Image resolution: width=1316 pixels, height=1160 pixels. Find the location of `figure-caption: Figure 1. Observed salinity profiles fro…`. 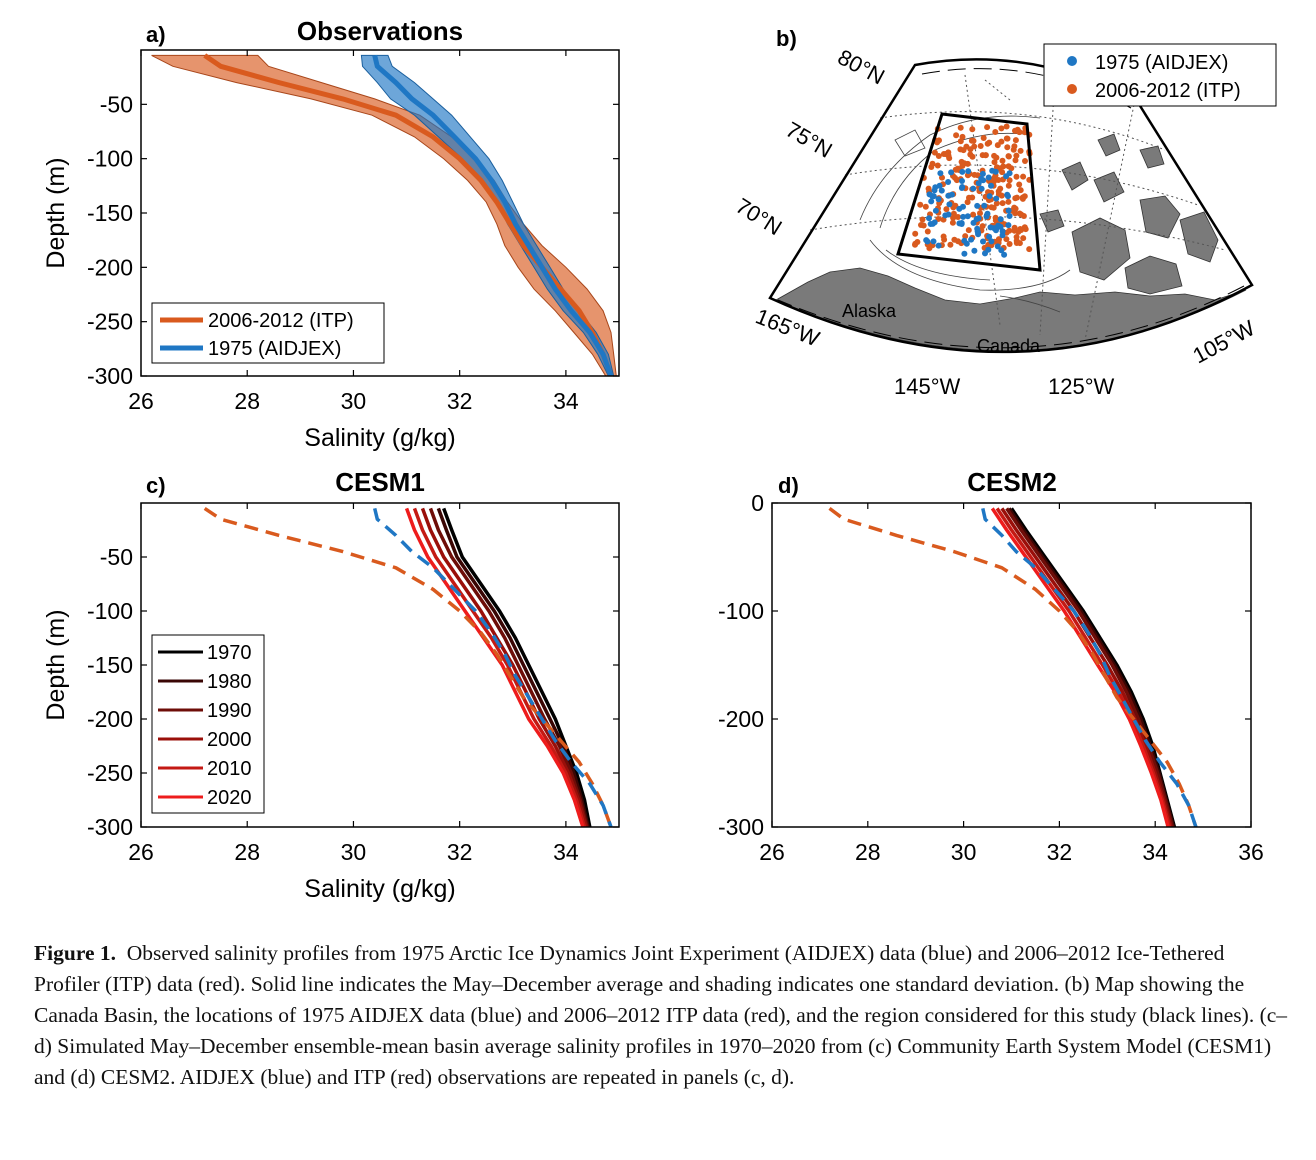

figure-caption: Figure 1. Observed salinity profiles fro… is located at coordinates (664, 1015).